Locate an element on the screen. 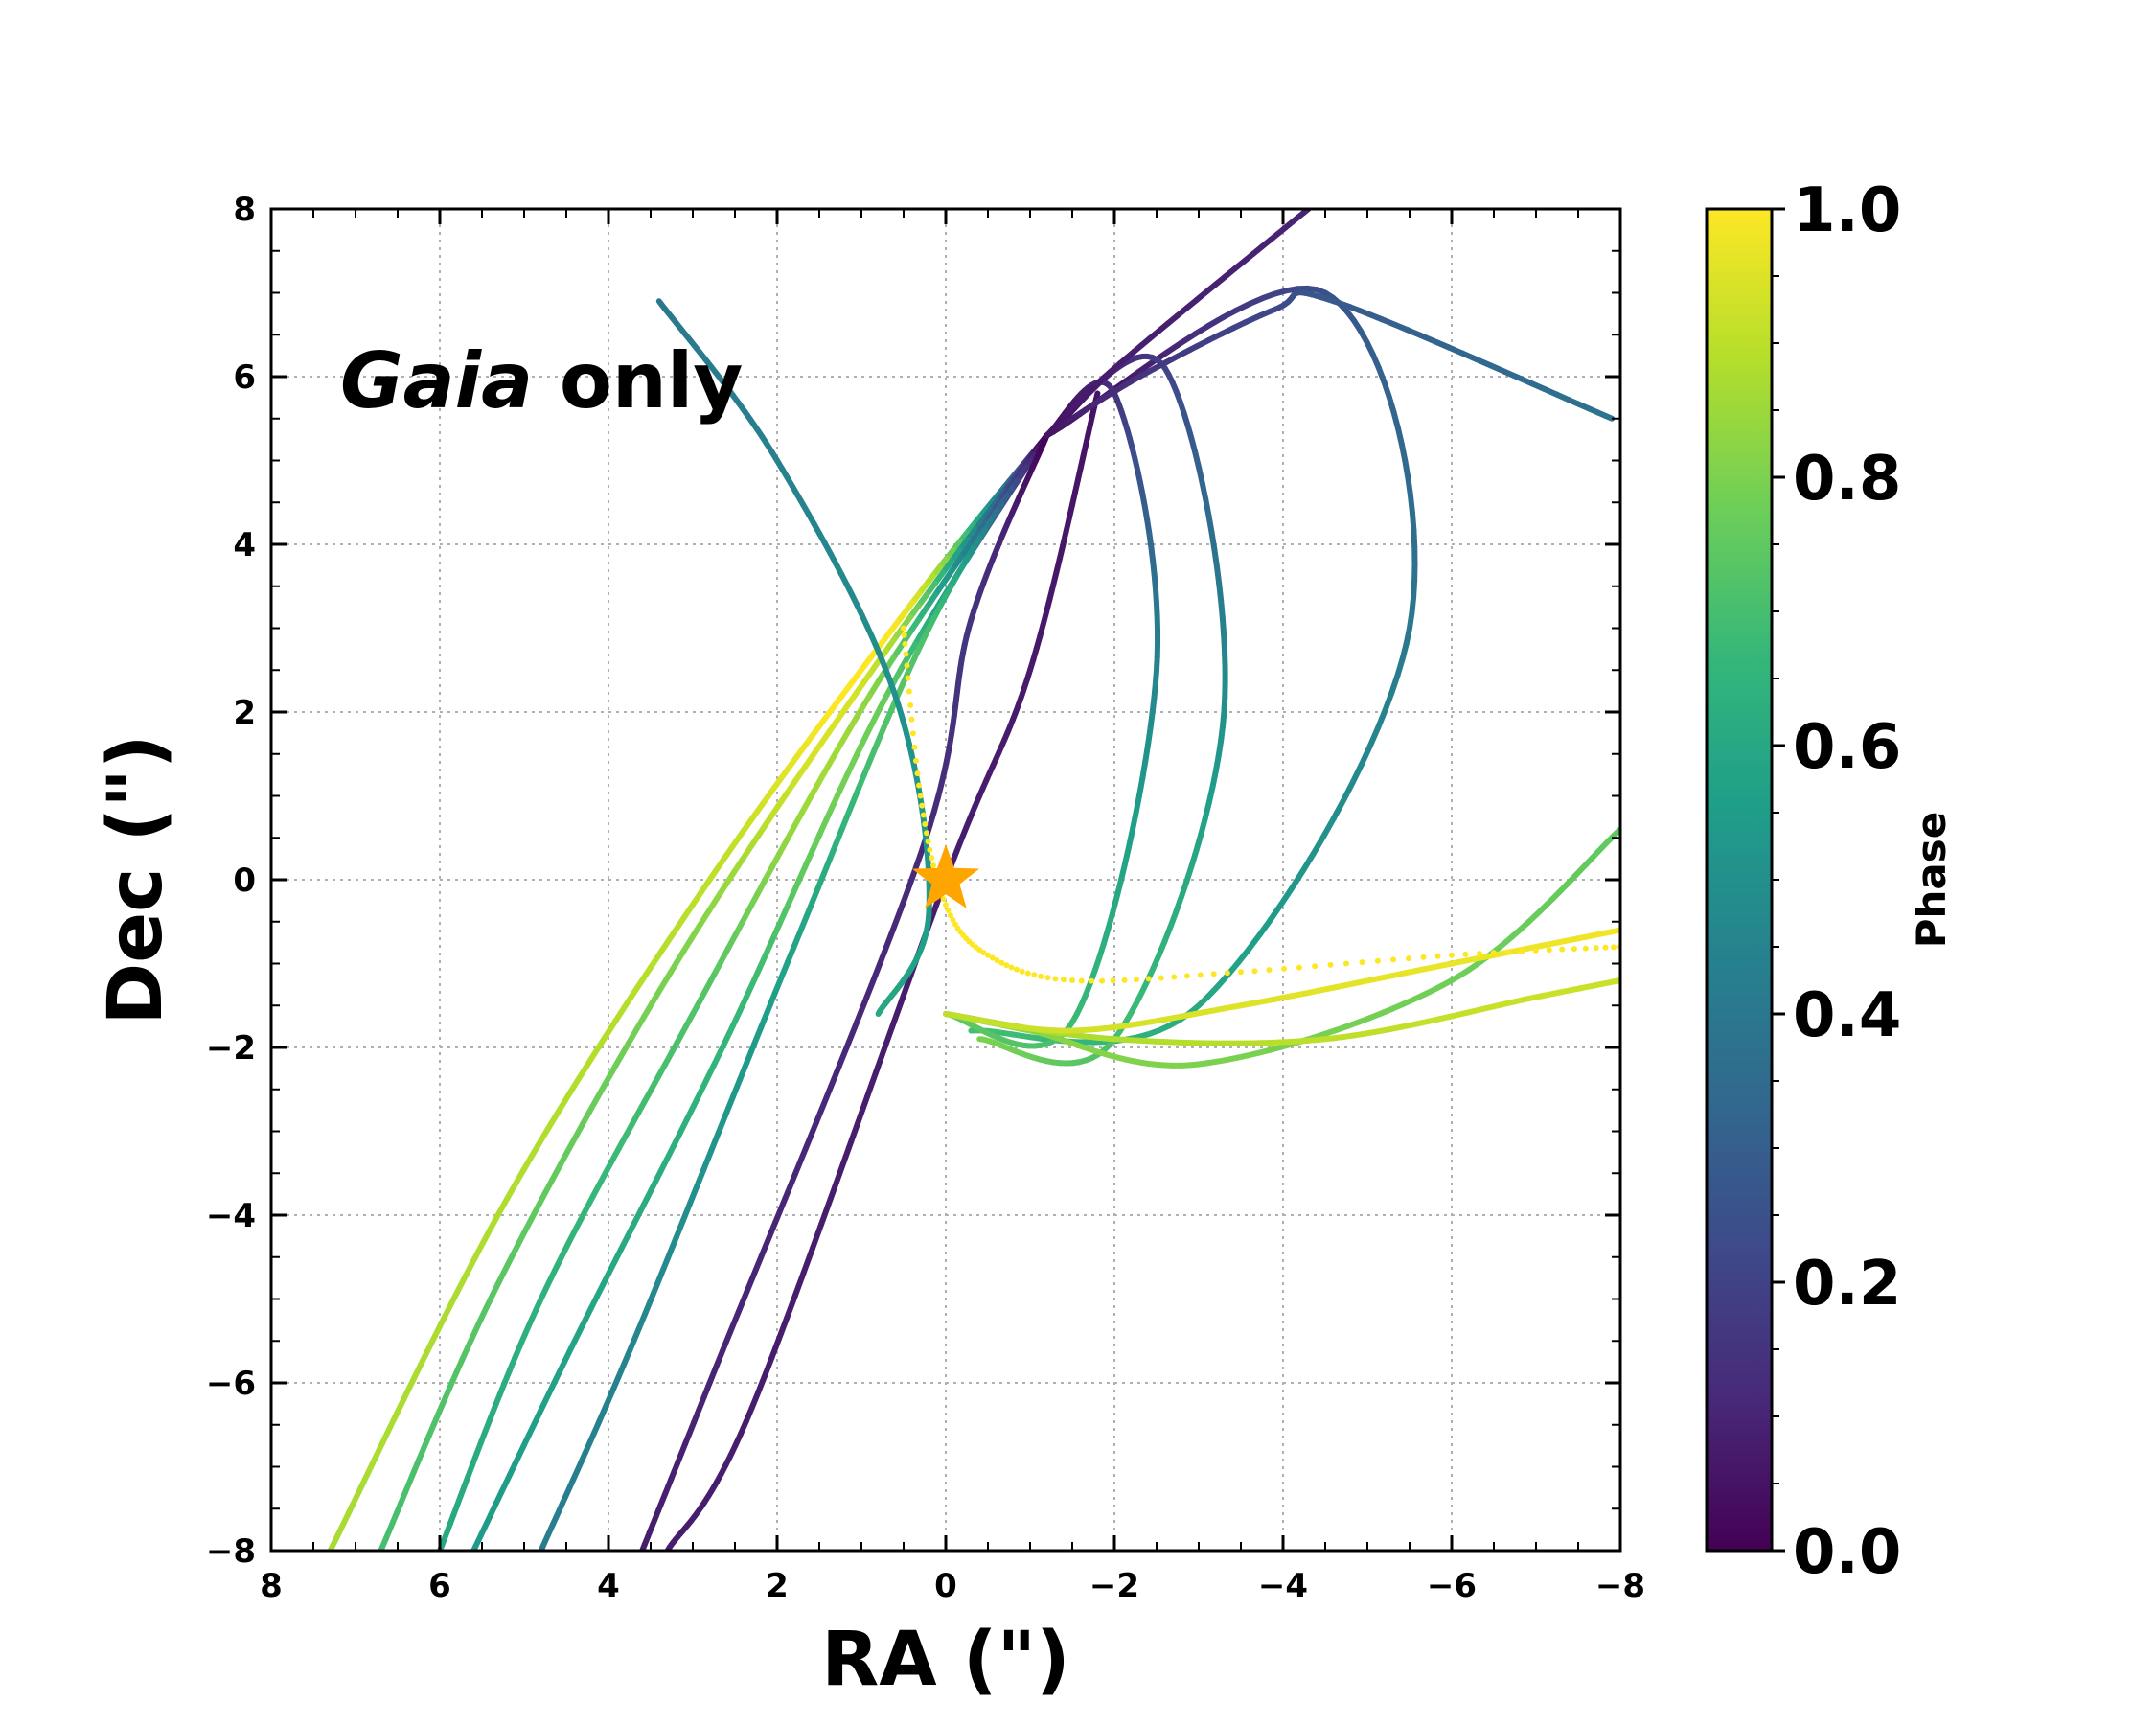 The width and height of the screenshot is (2156, 1725). colorbar-tick-label: 0.2 is located at coordinates (1847, 1284).